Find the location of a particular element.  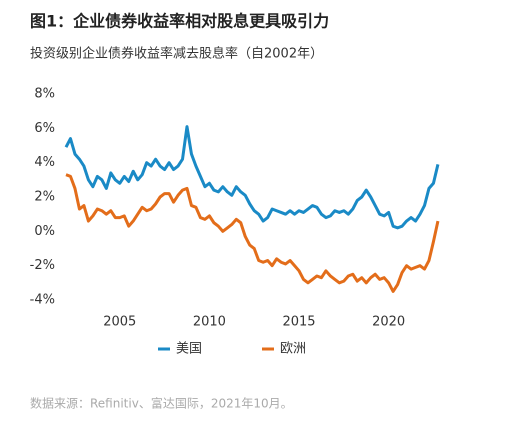

y-tick-label: -4% is located at coordinates (42, 300).